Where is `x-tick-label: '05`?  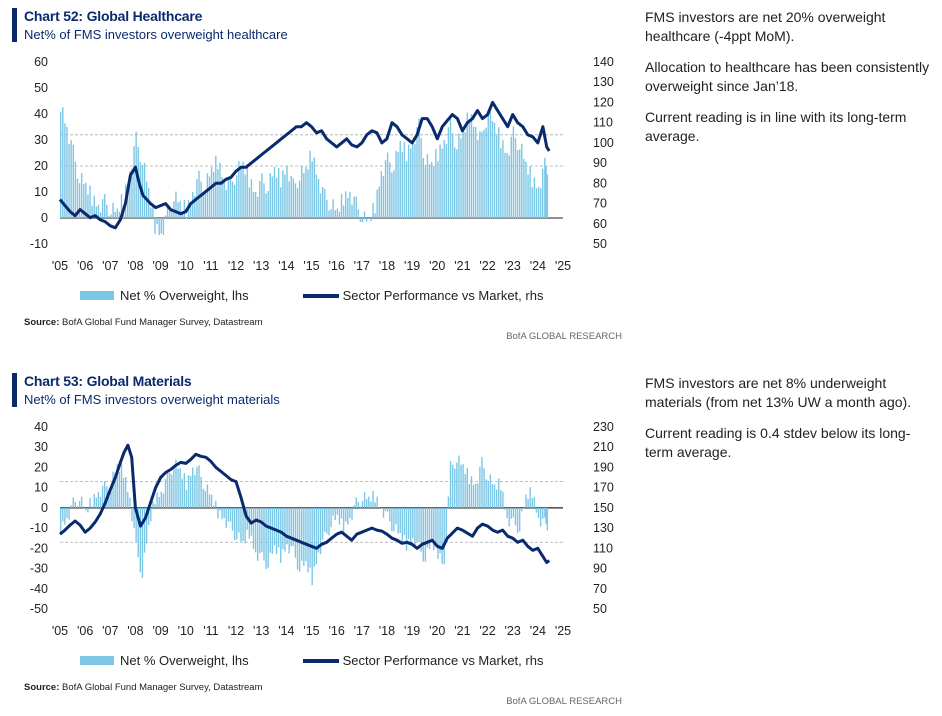 x-tick-label: '05 is located at coordinates (60, 631).